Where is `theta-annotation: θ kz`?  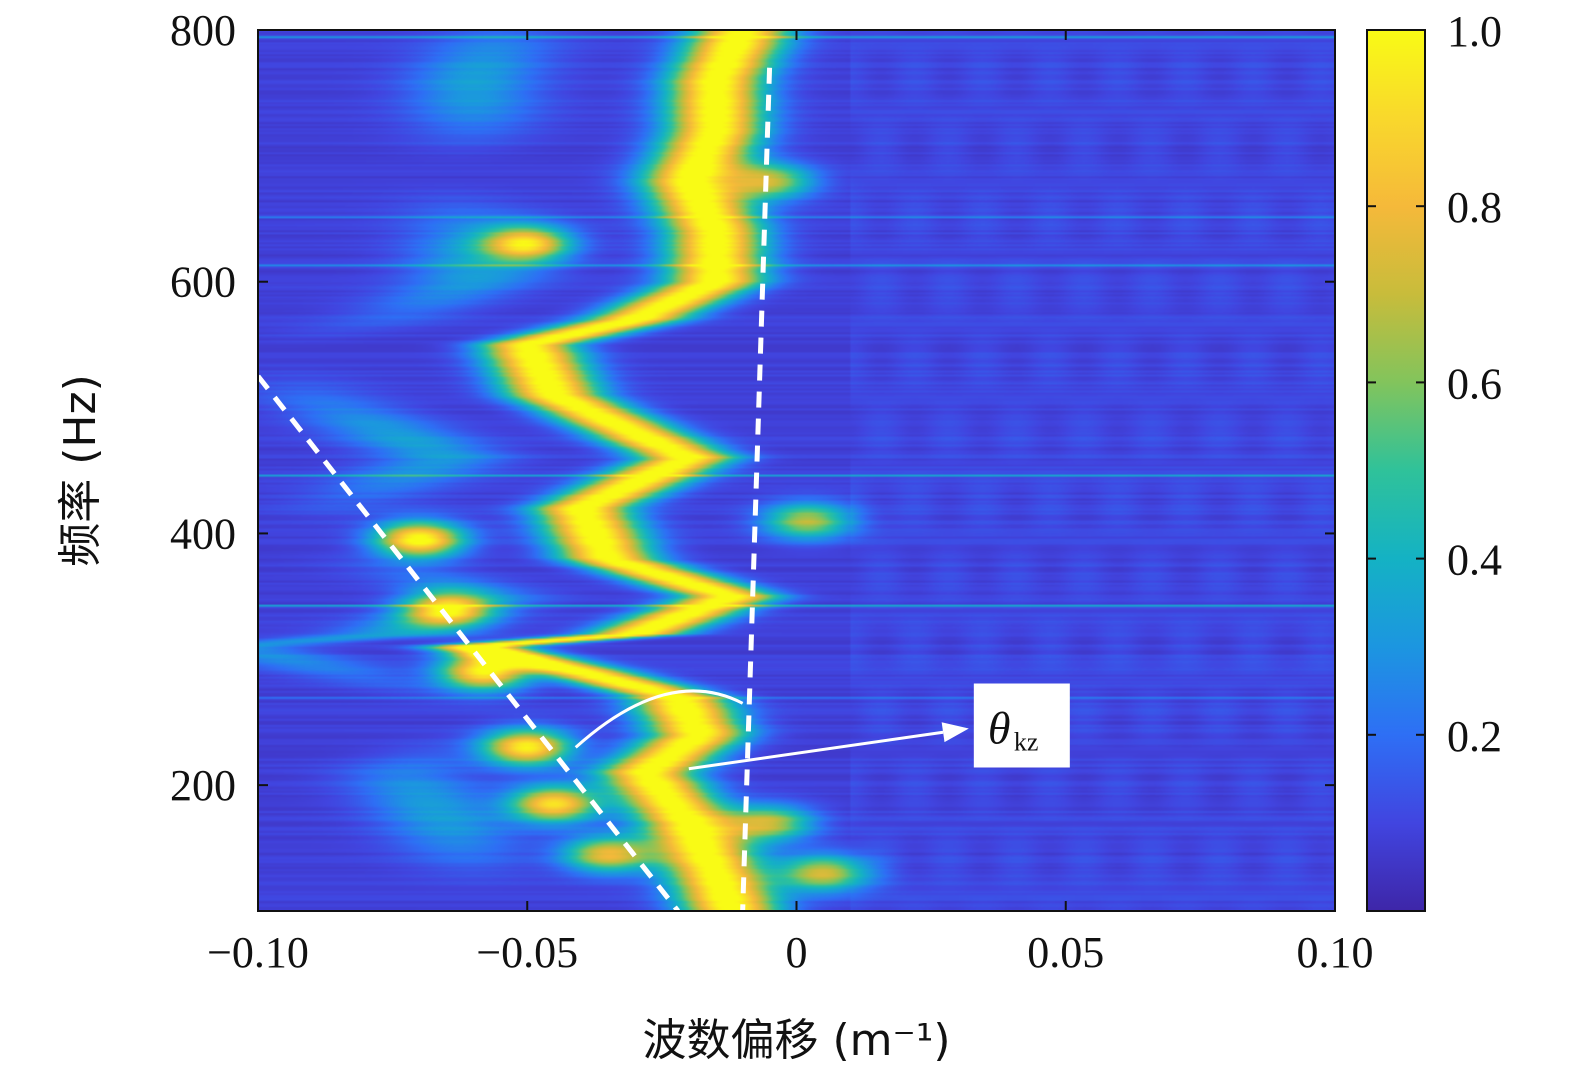
theta-annotation: θ kz is located at coordinates (822, 727).